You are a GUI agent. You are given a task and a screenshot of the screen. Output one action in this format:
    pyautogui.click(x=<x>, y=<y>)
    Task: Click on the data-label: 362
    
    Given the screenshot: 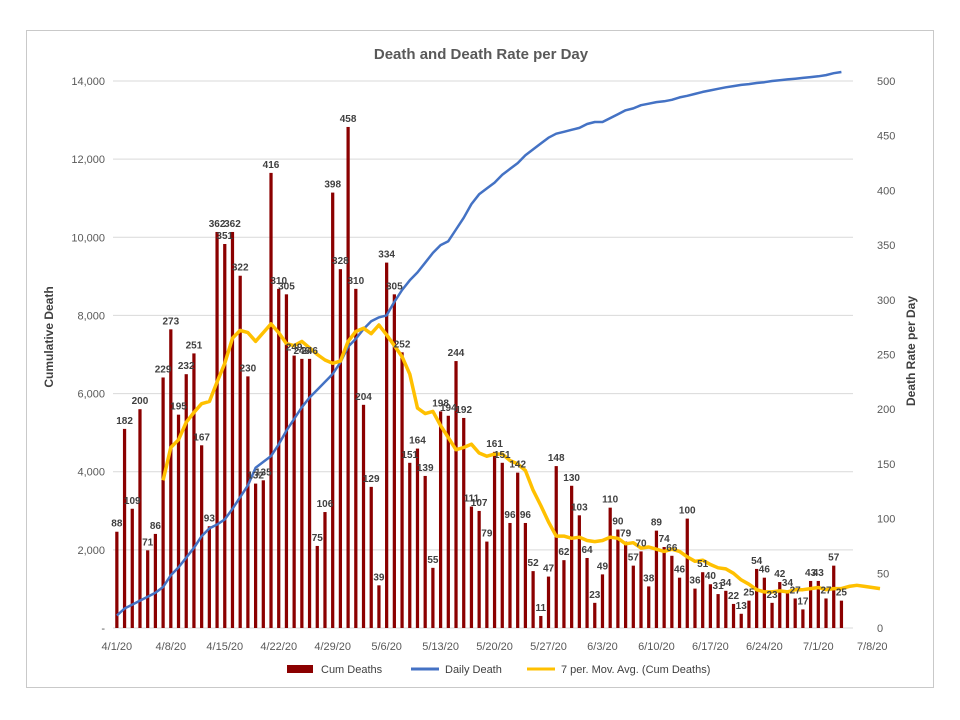 What is the action you would take?
    pyautogui.click(x=232, y=224)
    